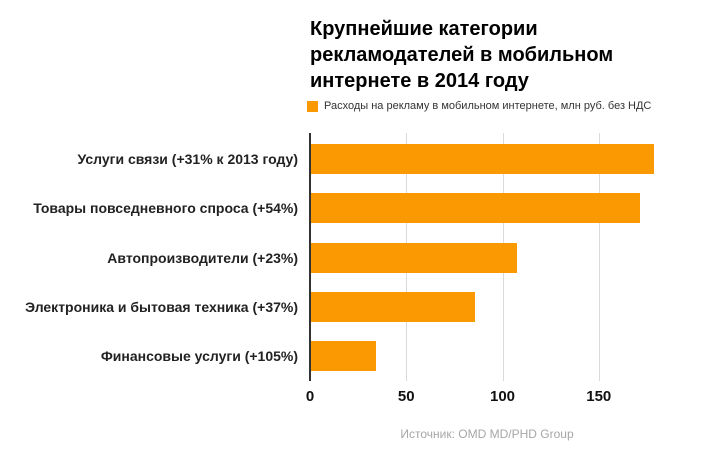  Describe the element at coordinates (599, 396) in the screenshot. I see `x-tick-label: 150` at that location.